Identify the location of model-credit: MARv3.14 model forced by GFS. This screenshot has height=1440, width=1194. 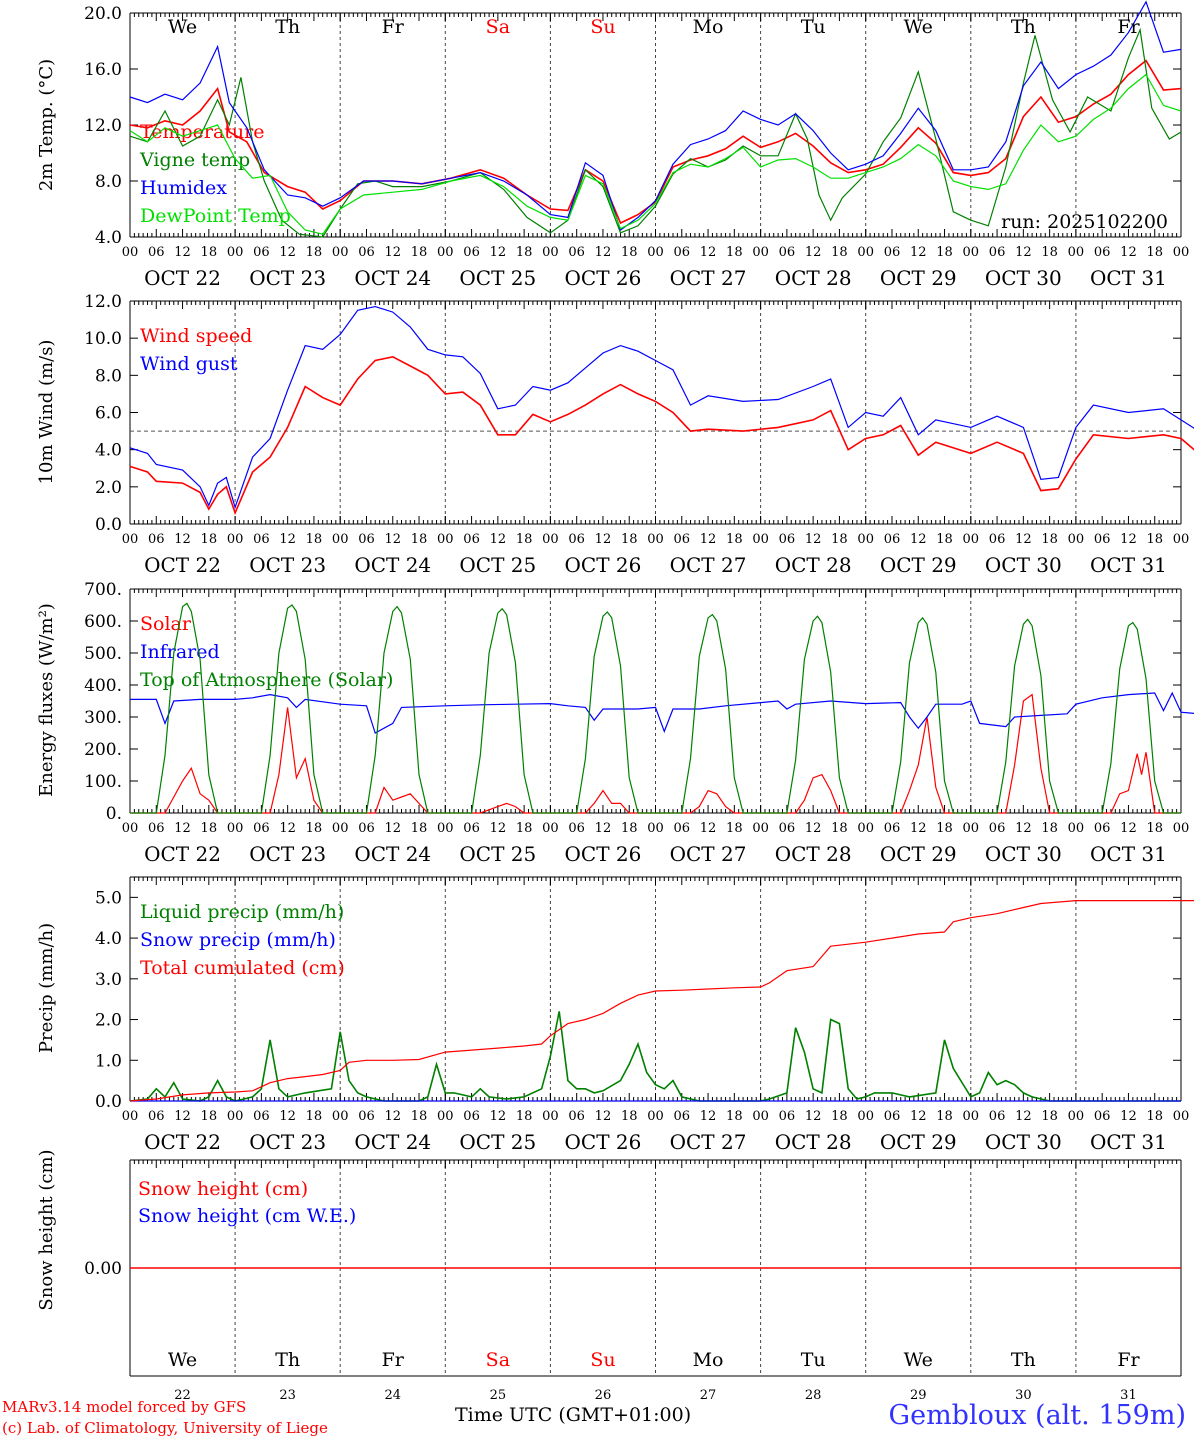
(124, 1407).